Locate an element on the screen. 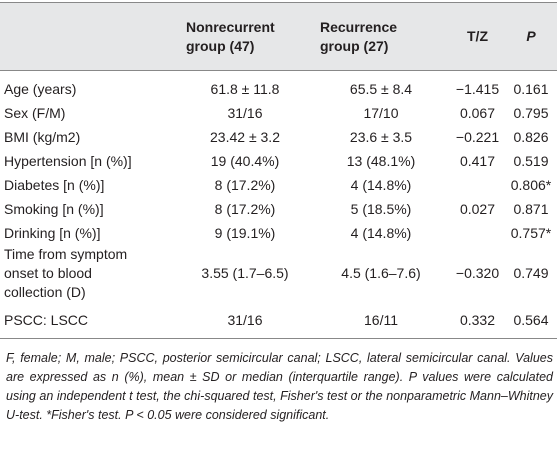 Image resolution: width=557 pixels, height=453 pixels. header-cell: T/Z is located at coordinates (477, 36).